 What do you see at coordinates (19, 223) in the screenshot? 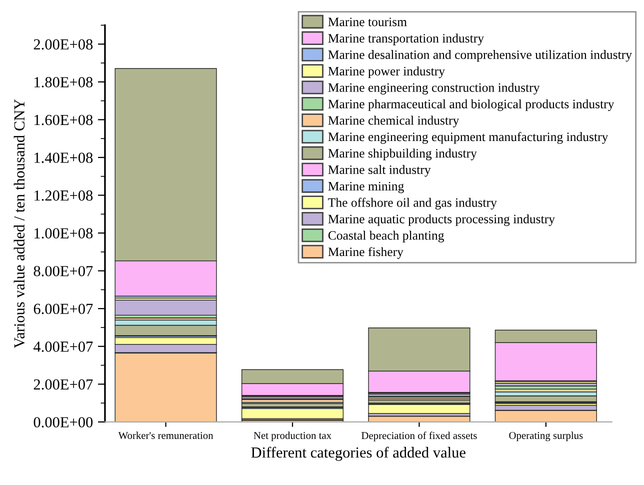
I see `y-axis-title: Various value added / ten thousand CNY` at bounding box center [19, 223].